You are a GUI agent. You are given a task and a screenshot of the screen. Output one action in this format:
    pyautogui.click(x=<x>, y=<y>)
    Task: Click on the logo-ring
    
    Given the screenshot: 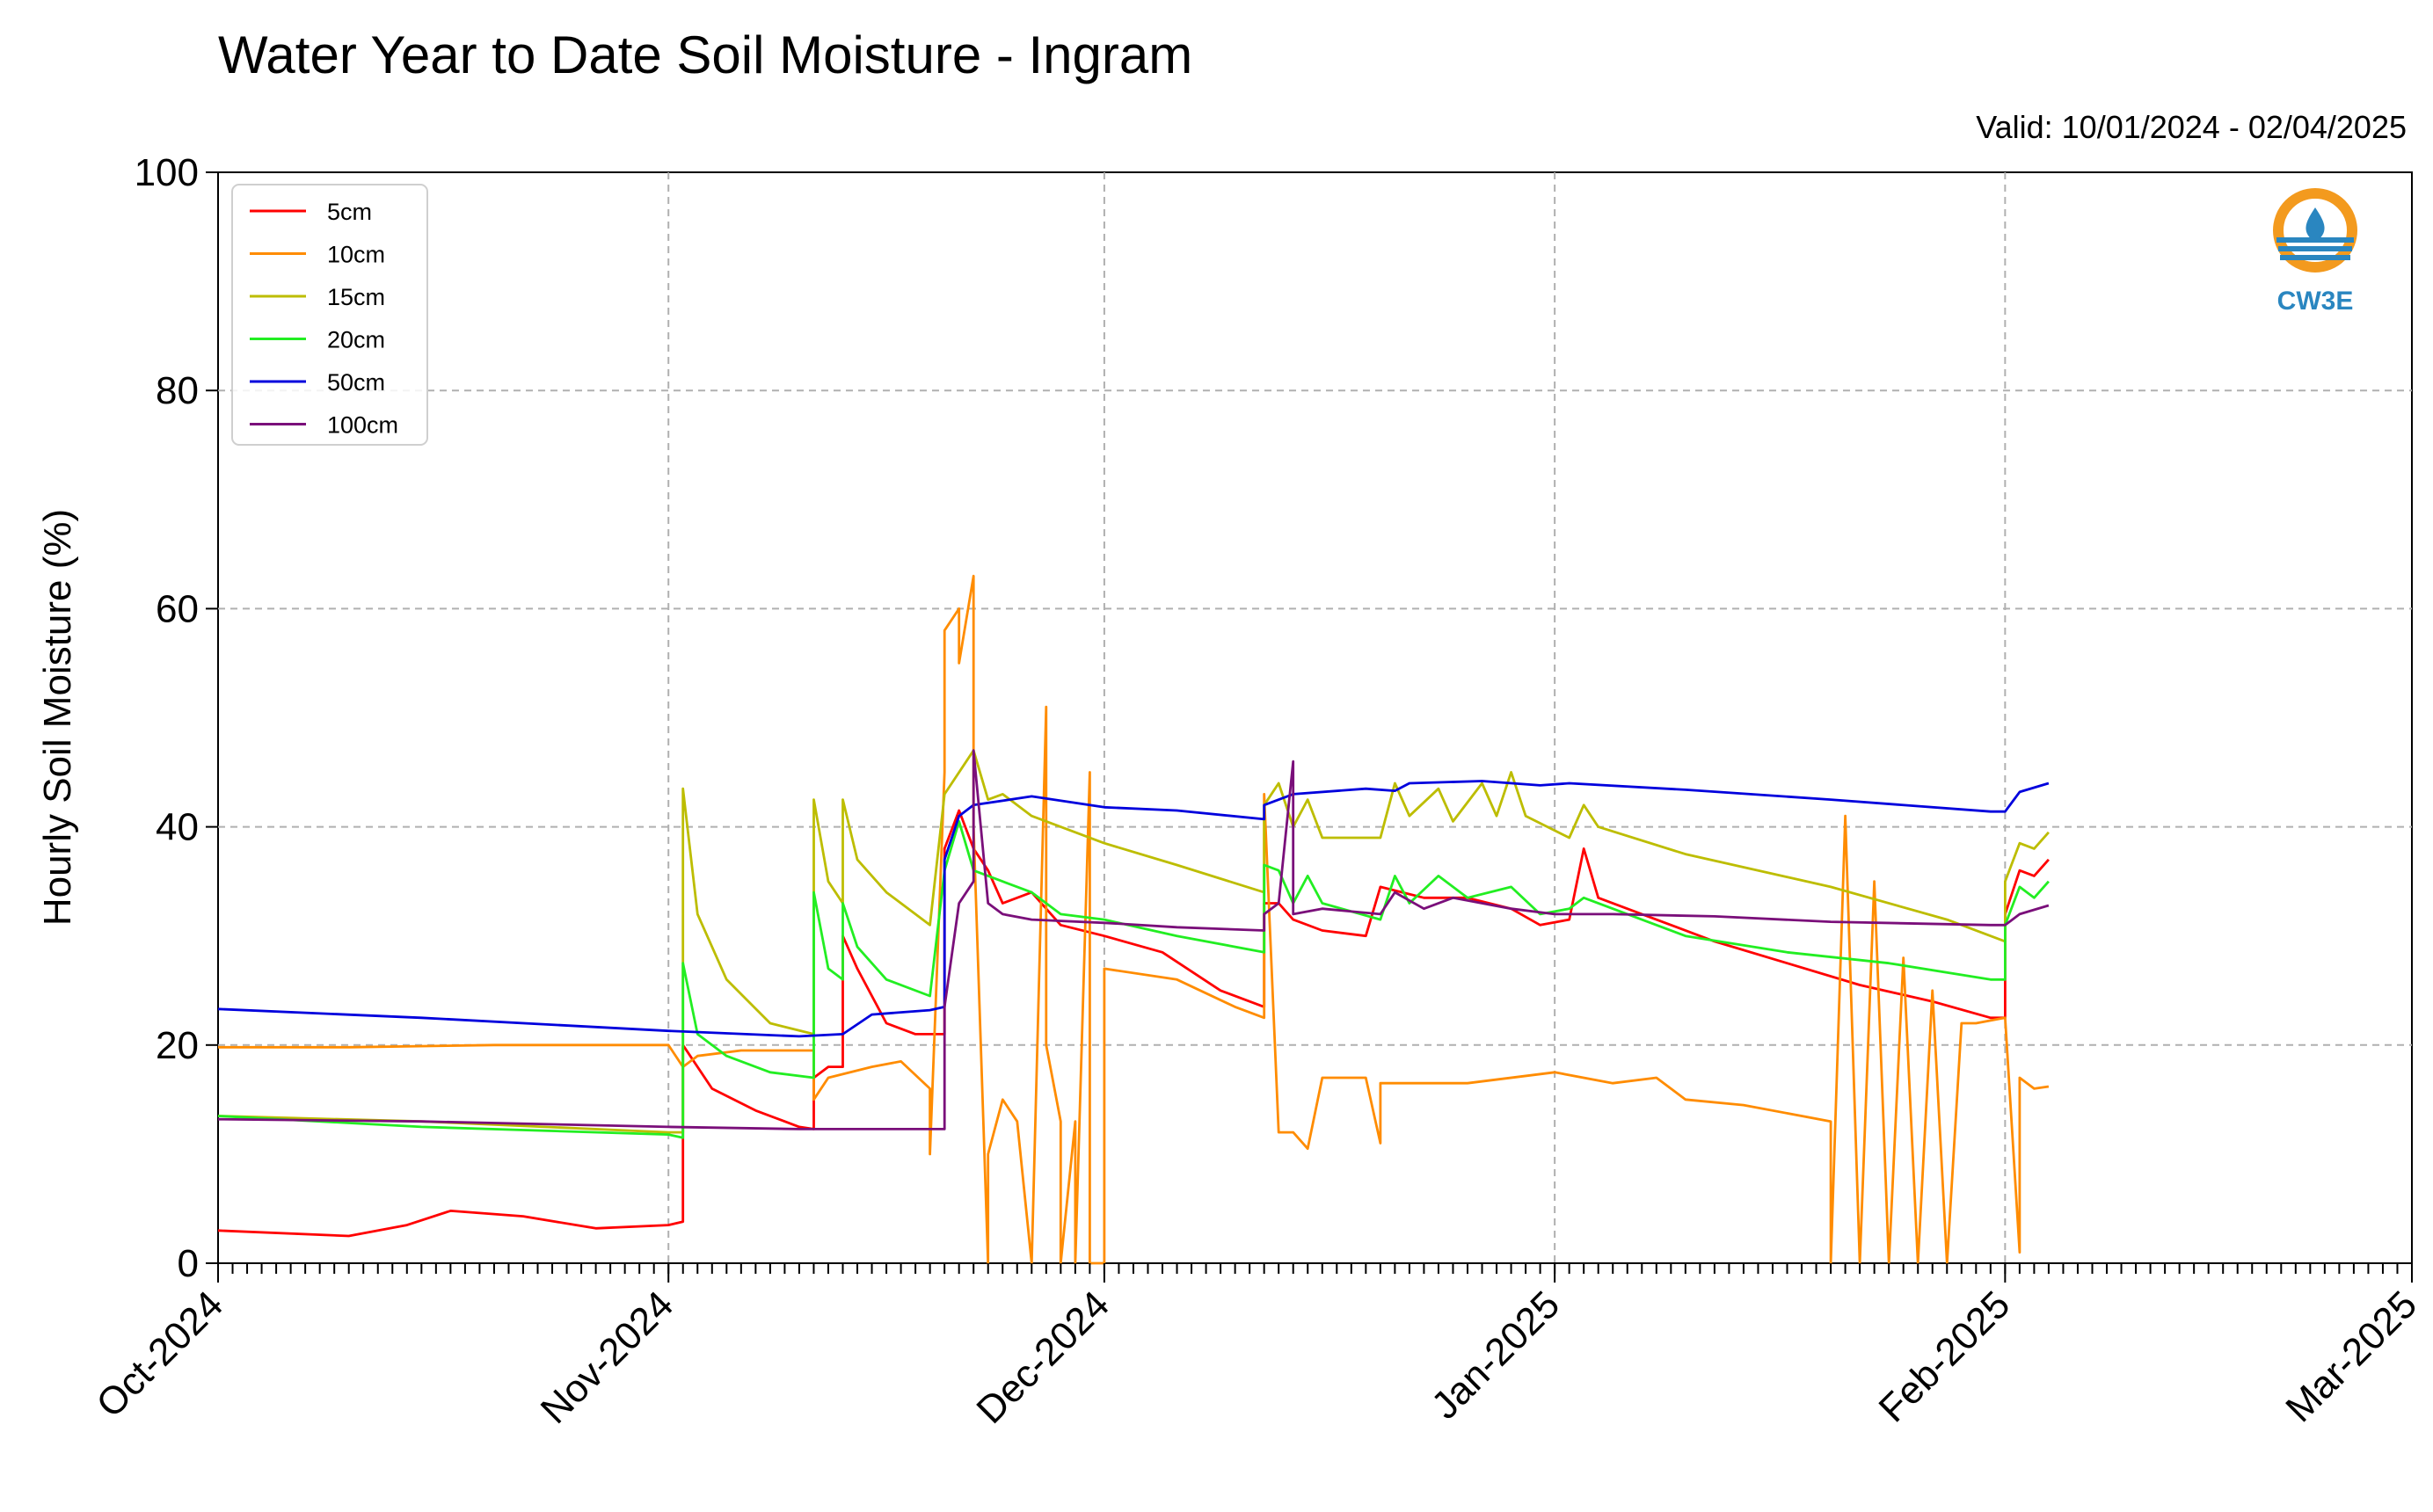 What is the action you would take?
    pyautogui.click(x=2315, y=231)
    